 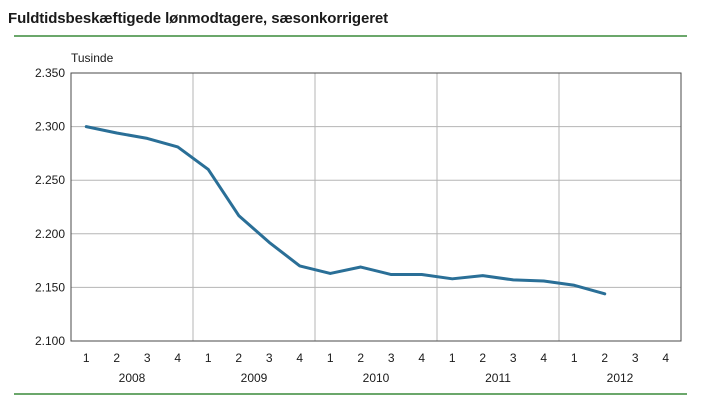 I want to click on year-tick-label: 2011, so click(x=498, y=378).